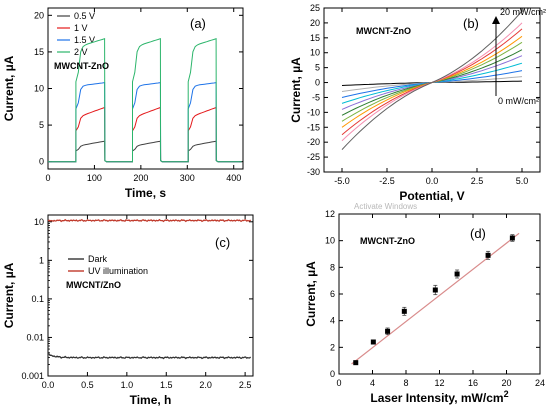 This screenshot has width=550, height=417. I want to click on y-tick-label: -30, so click(313, 172).